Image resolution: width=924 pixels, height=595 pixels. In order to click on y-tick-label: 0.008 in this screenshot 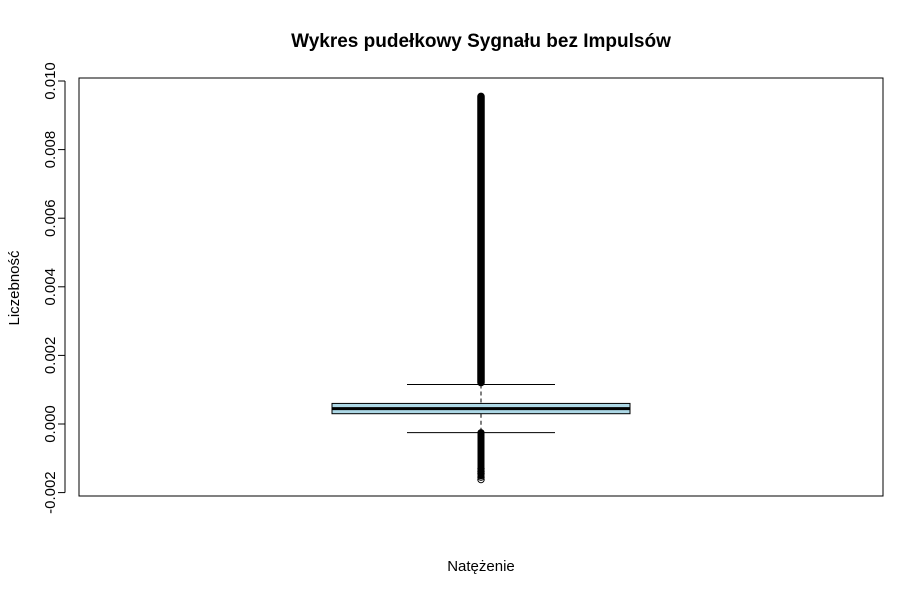, I will do `click(50, 150)`.